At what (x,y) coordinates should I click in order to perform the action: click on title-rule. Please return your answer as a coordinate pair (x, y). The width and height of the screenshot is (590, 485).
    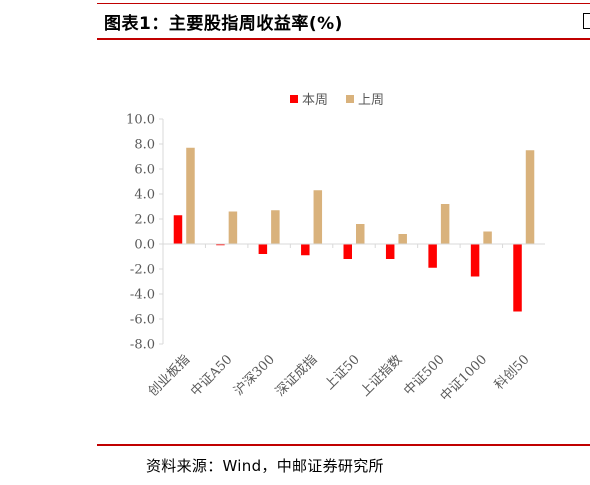
    Looking at the image, I should click on (343, 39).